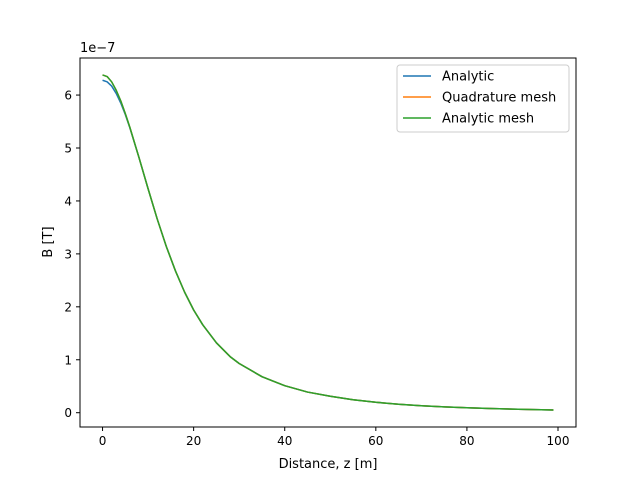 The width and height of the screenshot is (640, 484). I want to click on y-axis: 0 1 2 3 4 5 6, so click(72, 254).